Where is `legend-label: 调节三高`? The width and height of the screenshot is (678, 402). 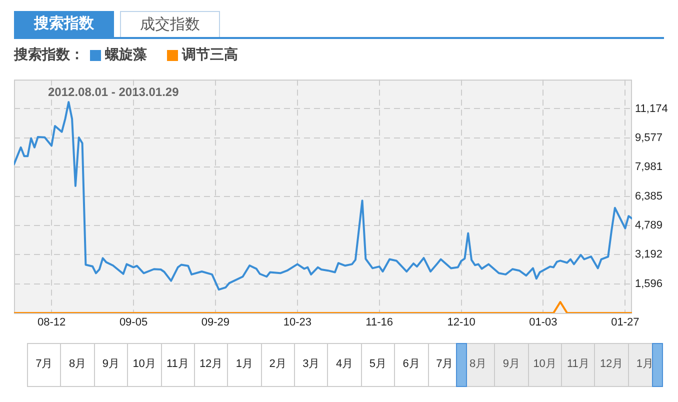
legend-label: 调节三高 is located at coordinates (210, 55).